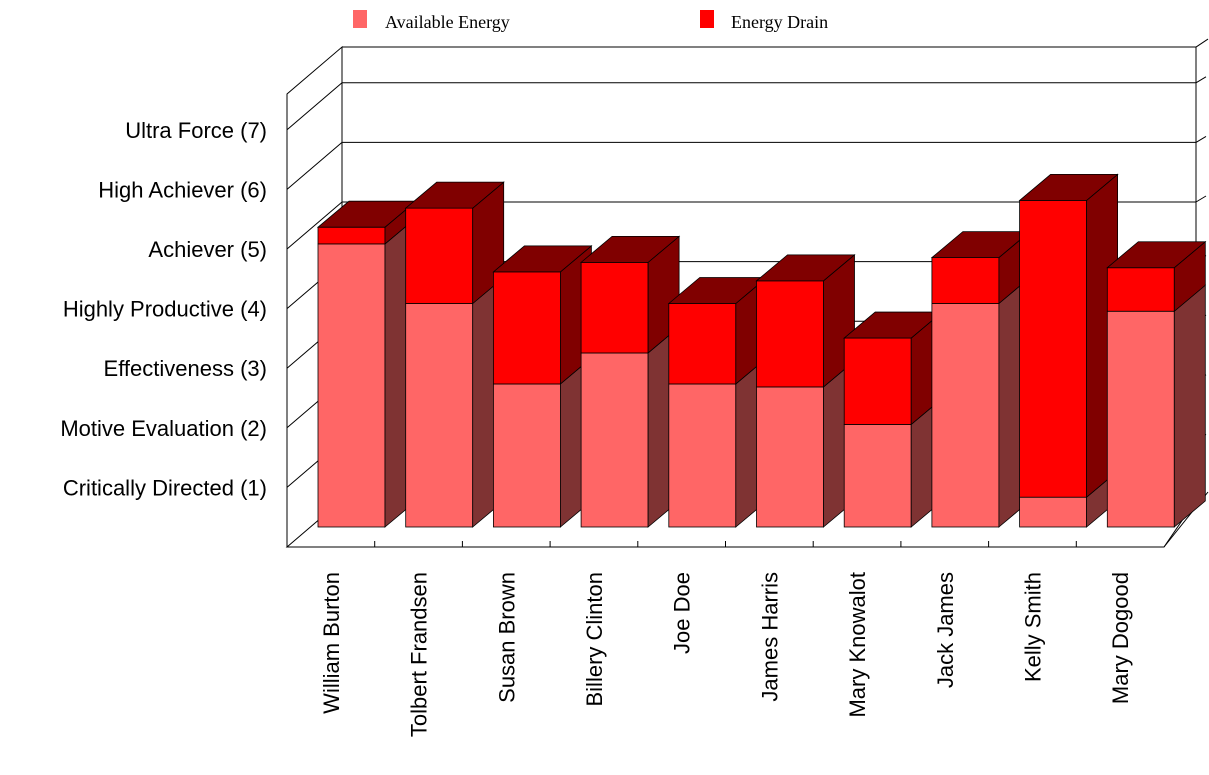 The image size is (1209, 775). What do you see at coordinates (965, 415) in the screenshot?
I see `bar-segment-jack-james-available-energy` at bounding box center [965, 415].